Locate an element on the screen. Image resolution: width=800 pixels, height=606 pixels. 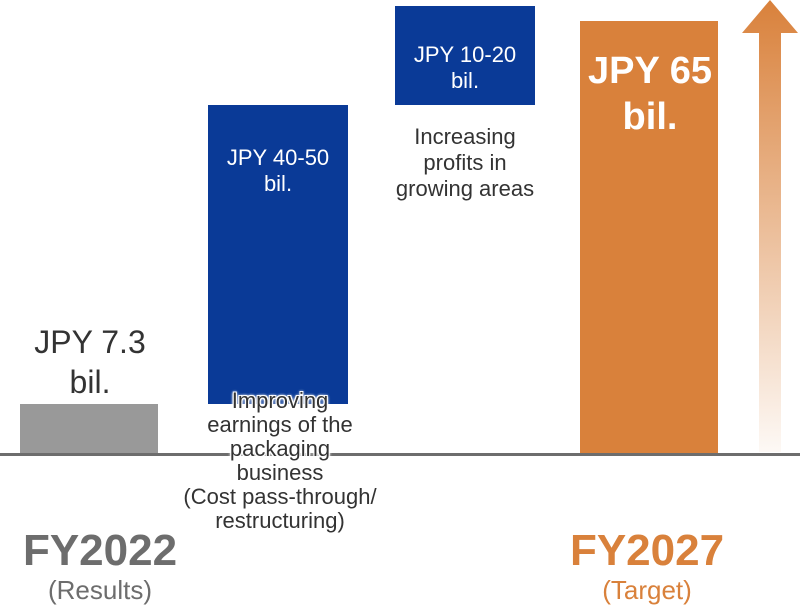
growth-value-line1: JPY 10-20 is located at coordinates (465, 54).